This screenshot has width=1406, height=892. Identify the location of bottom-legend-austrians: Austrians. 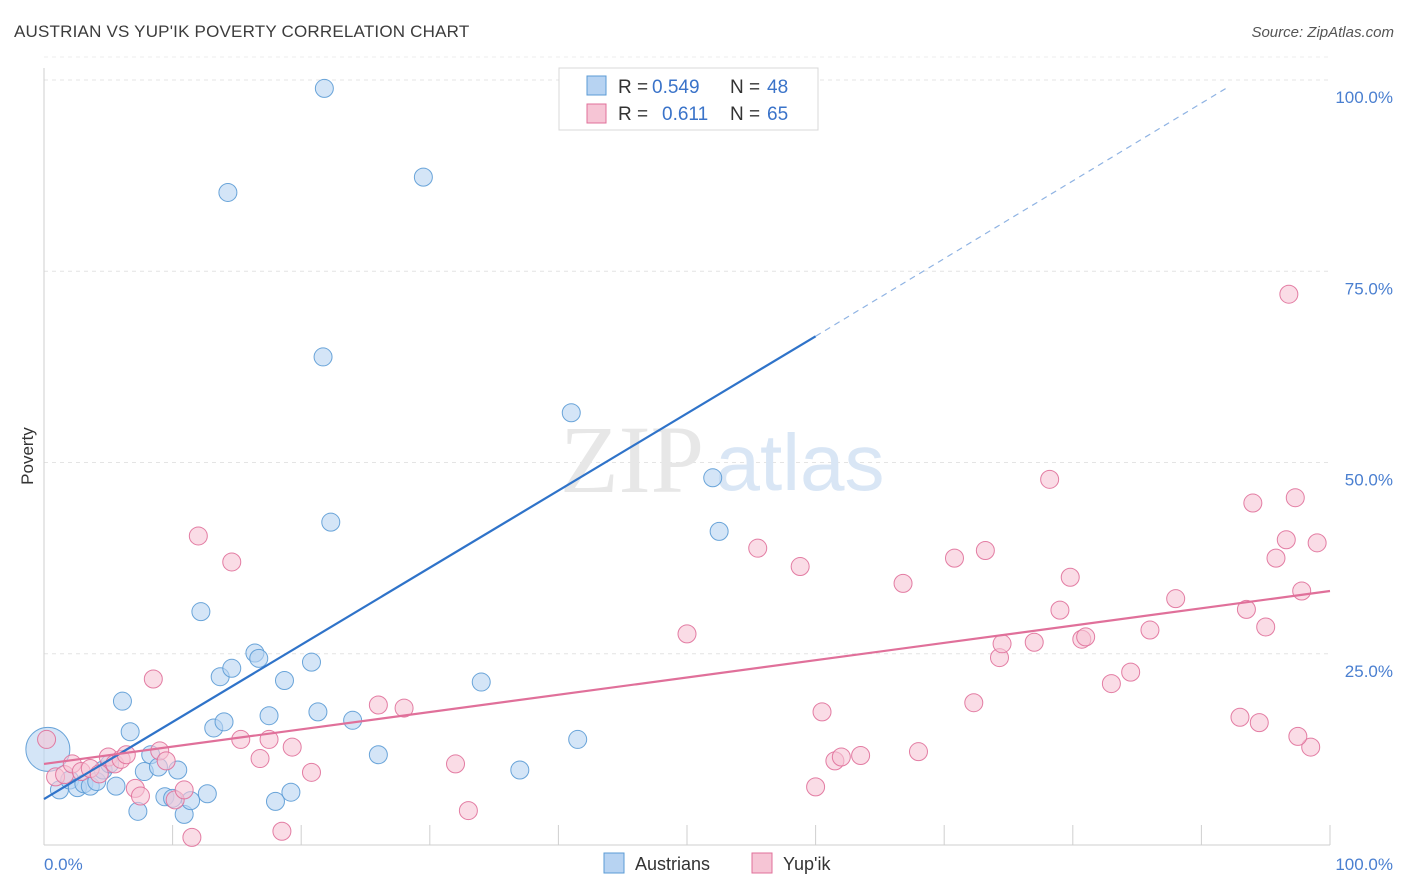
(672, 864).